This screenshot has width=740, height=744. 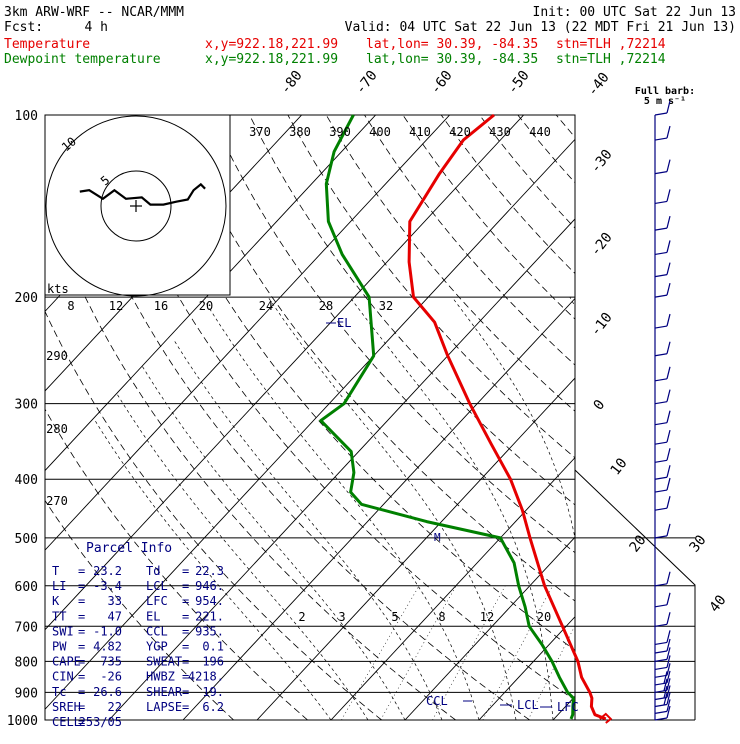 What do you see at coordinates (665, 96) in the screenshot?
I see `barb-note: Full barb: 5 m s⁻¹` at bounding box center [665, 96].